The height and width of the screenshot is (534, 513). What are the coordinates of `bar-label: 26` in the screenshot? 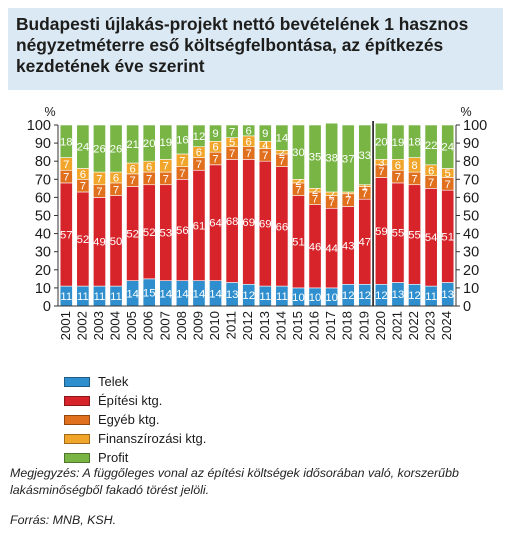 It's located at (99, 150).